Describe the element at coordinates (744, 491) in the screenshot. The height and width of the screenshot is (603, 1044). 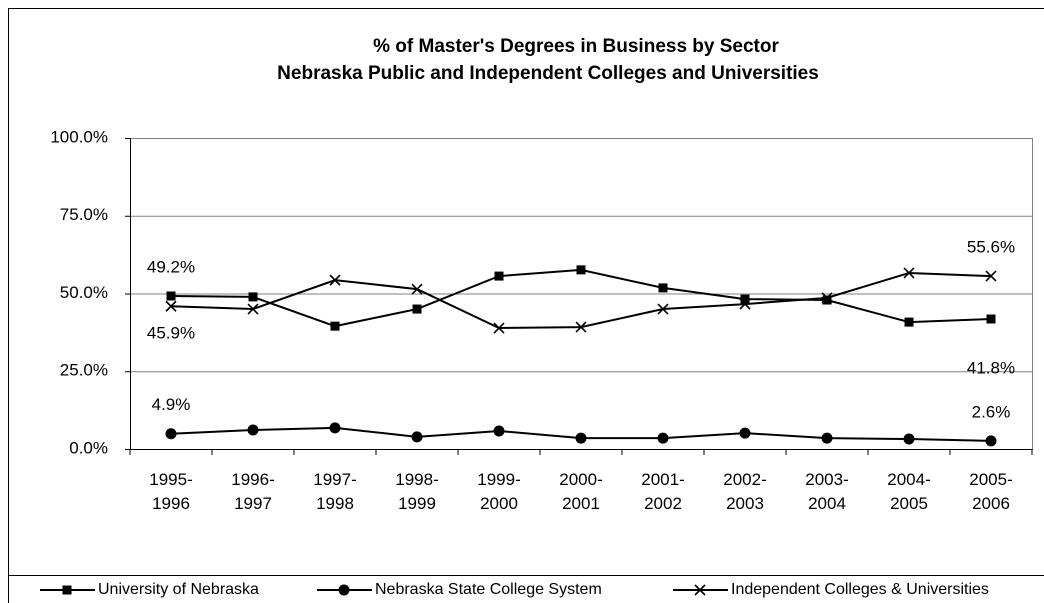
I see `x-tick-label: 2002-2003` at that location.